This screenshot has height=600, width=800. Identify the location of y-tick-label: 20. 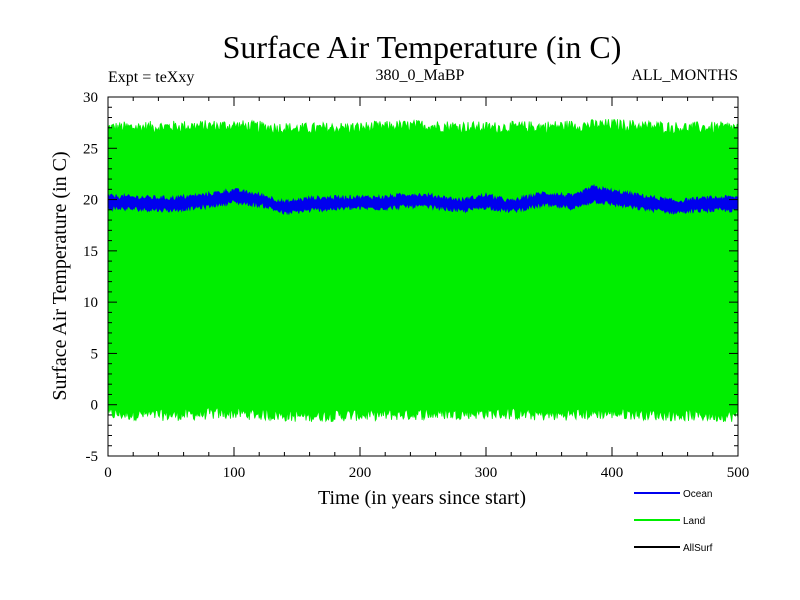
(90, 201).